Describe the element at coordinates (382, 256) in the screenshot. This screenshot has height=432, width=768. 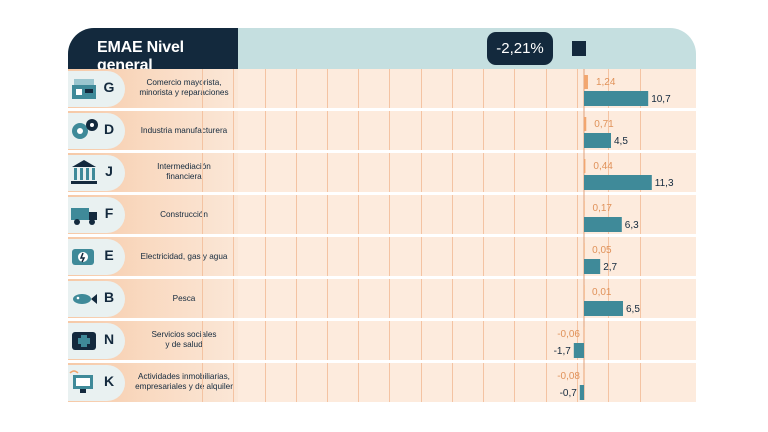
I see `chart-row: utility-iconE Electricidad, gas y agua` at that location.